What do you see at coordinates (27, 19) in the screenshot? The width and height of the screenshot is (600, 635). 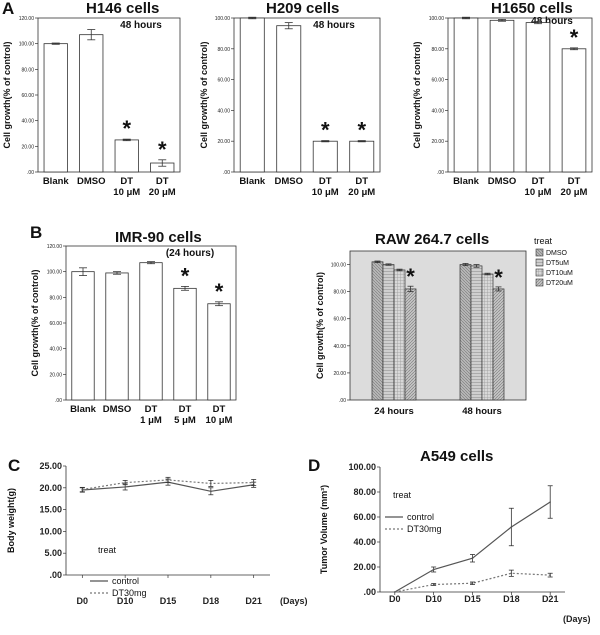 I see `y-tick-label: 120.00` at bounding box center [27, 19].